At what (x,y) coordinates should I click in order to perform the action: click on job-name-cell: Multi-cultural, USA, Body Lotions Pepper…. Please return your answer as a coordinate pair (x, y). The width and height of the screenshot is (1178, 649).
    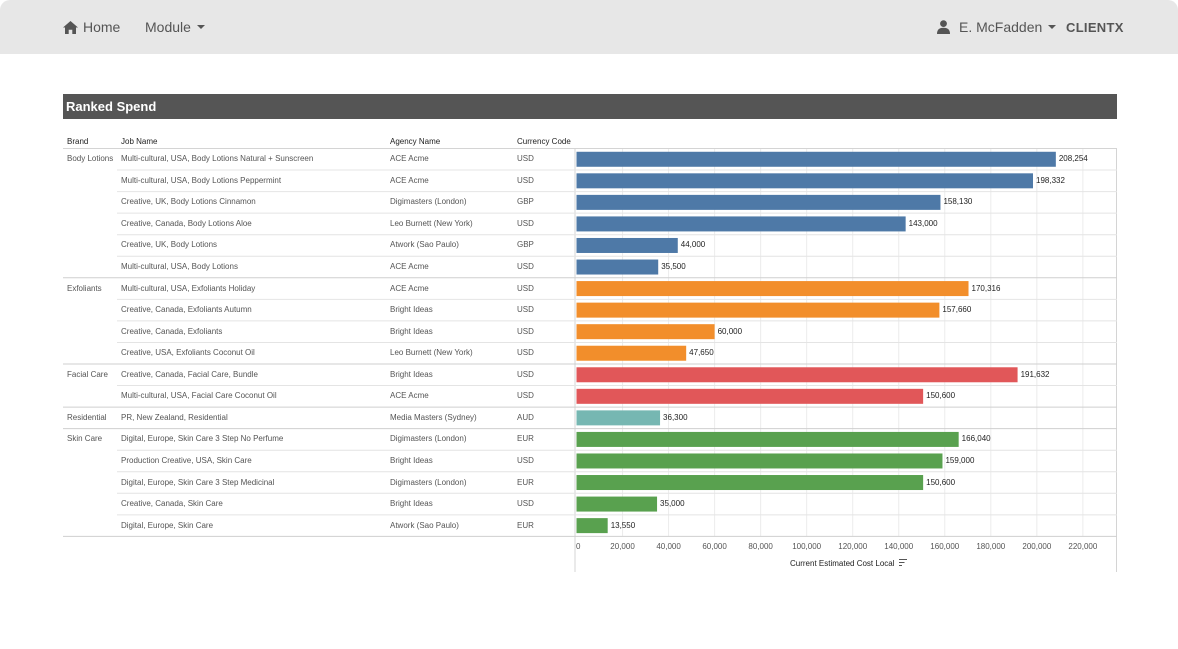
    Looking at the image, I should click on (201, 180).